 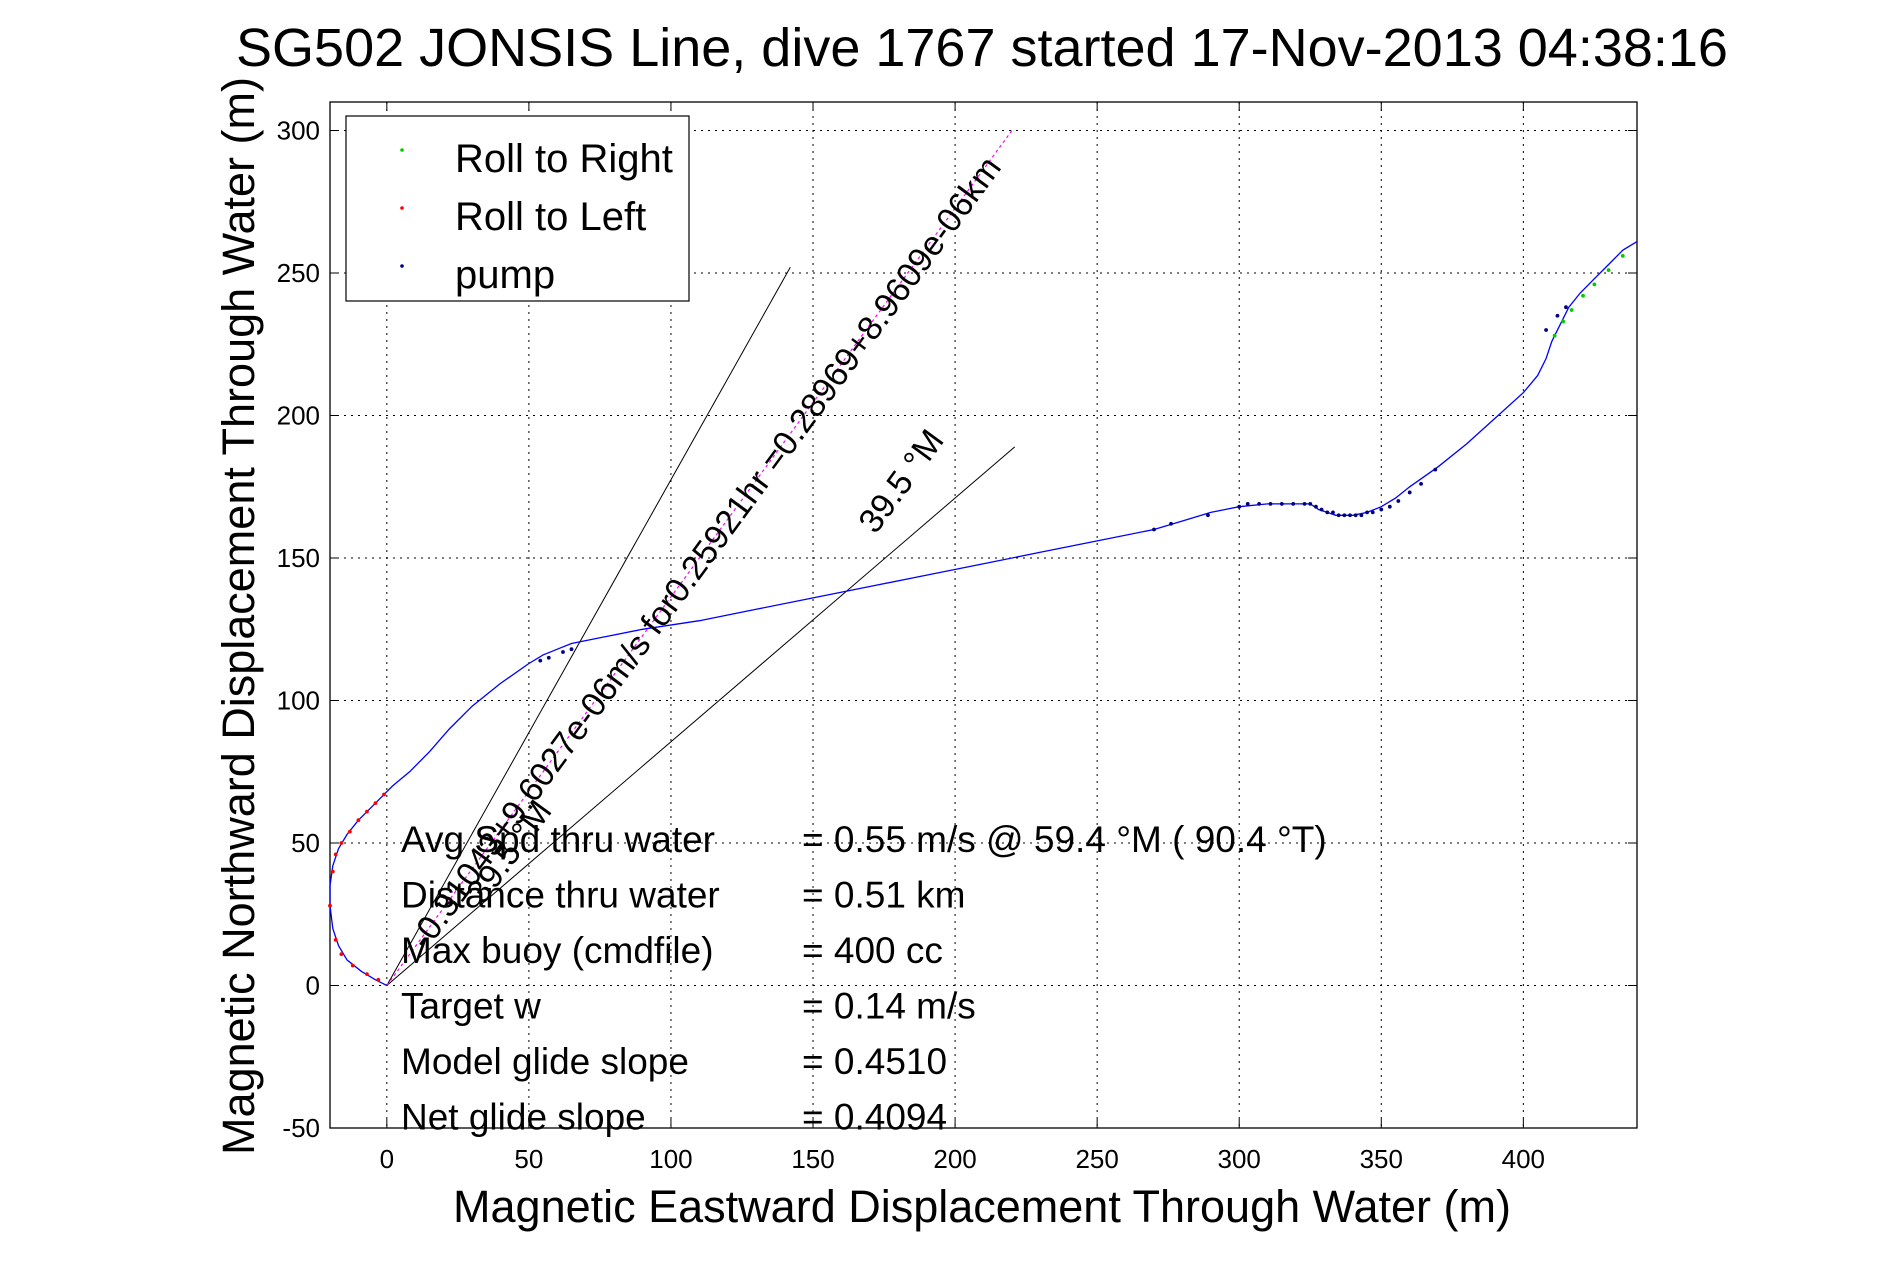 What do you see at coordinates (305, 843) in the screenshot?
I see `y-tick-label: 50` at bounding box center [305, 843].